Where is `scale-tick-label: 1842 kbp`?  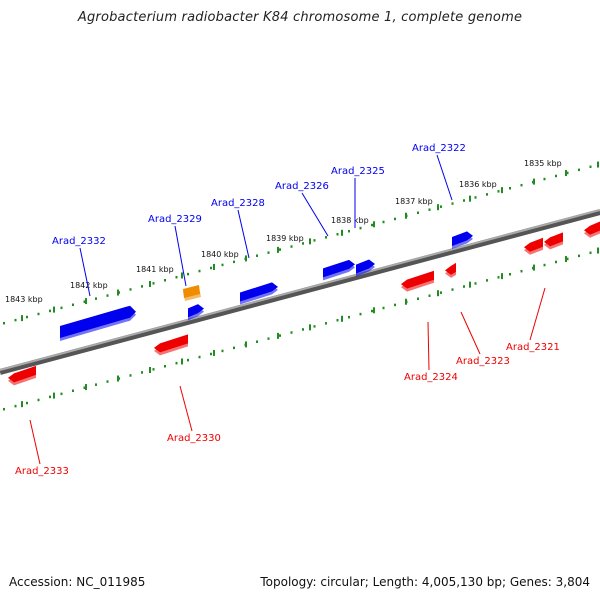
scale-tick-label: 1842 kbp is located at coordinates (89, 285).